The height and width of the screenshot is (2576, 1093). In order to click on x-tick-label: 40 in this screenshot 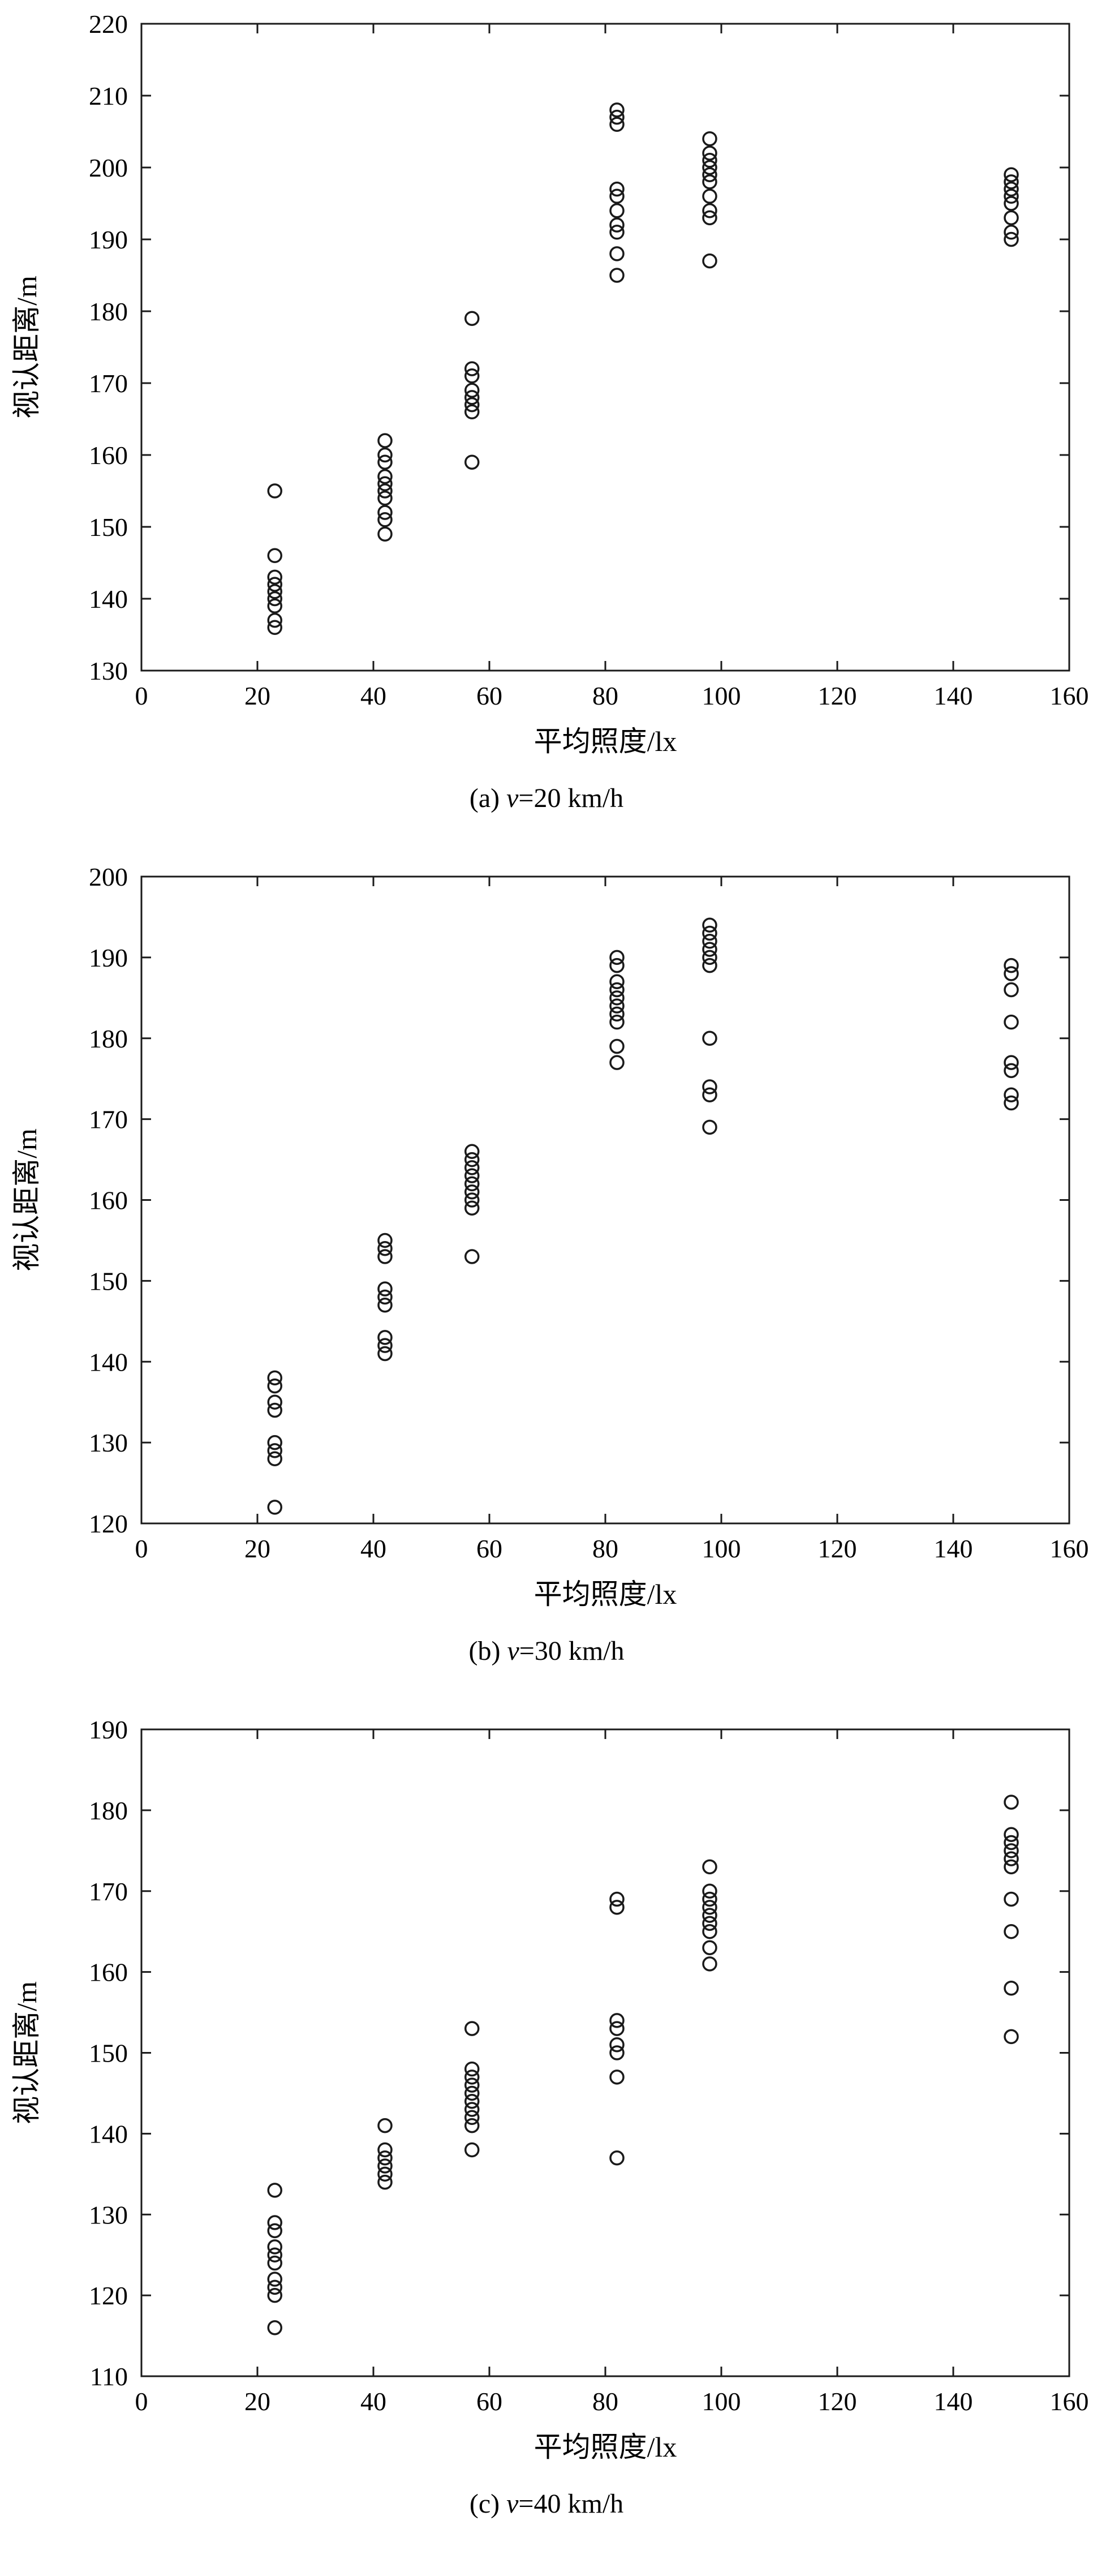, I will do `click(373, 1548)`.